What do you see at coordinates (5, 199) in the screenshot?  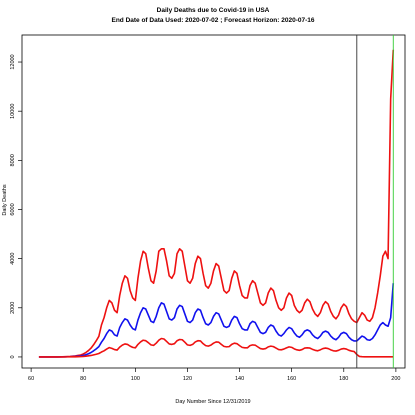 I see `y-axis-label: Daily Deaths` at bounding box center [5, 199].